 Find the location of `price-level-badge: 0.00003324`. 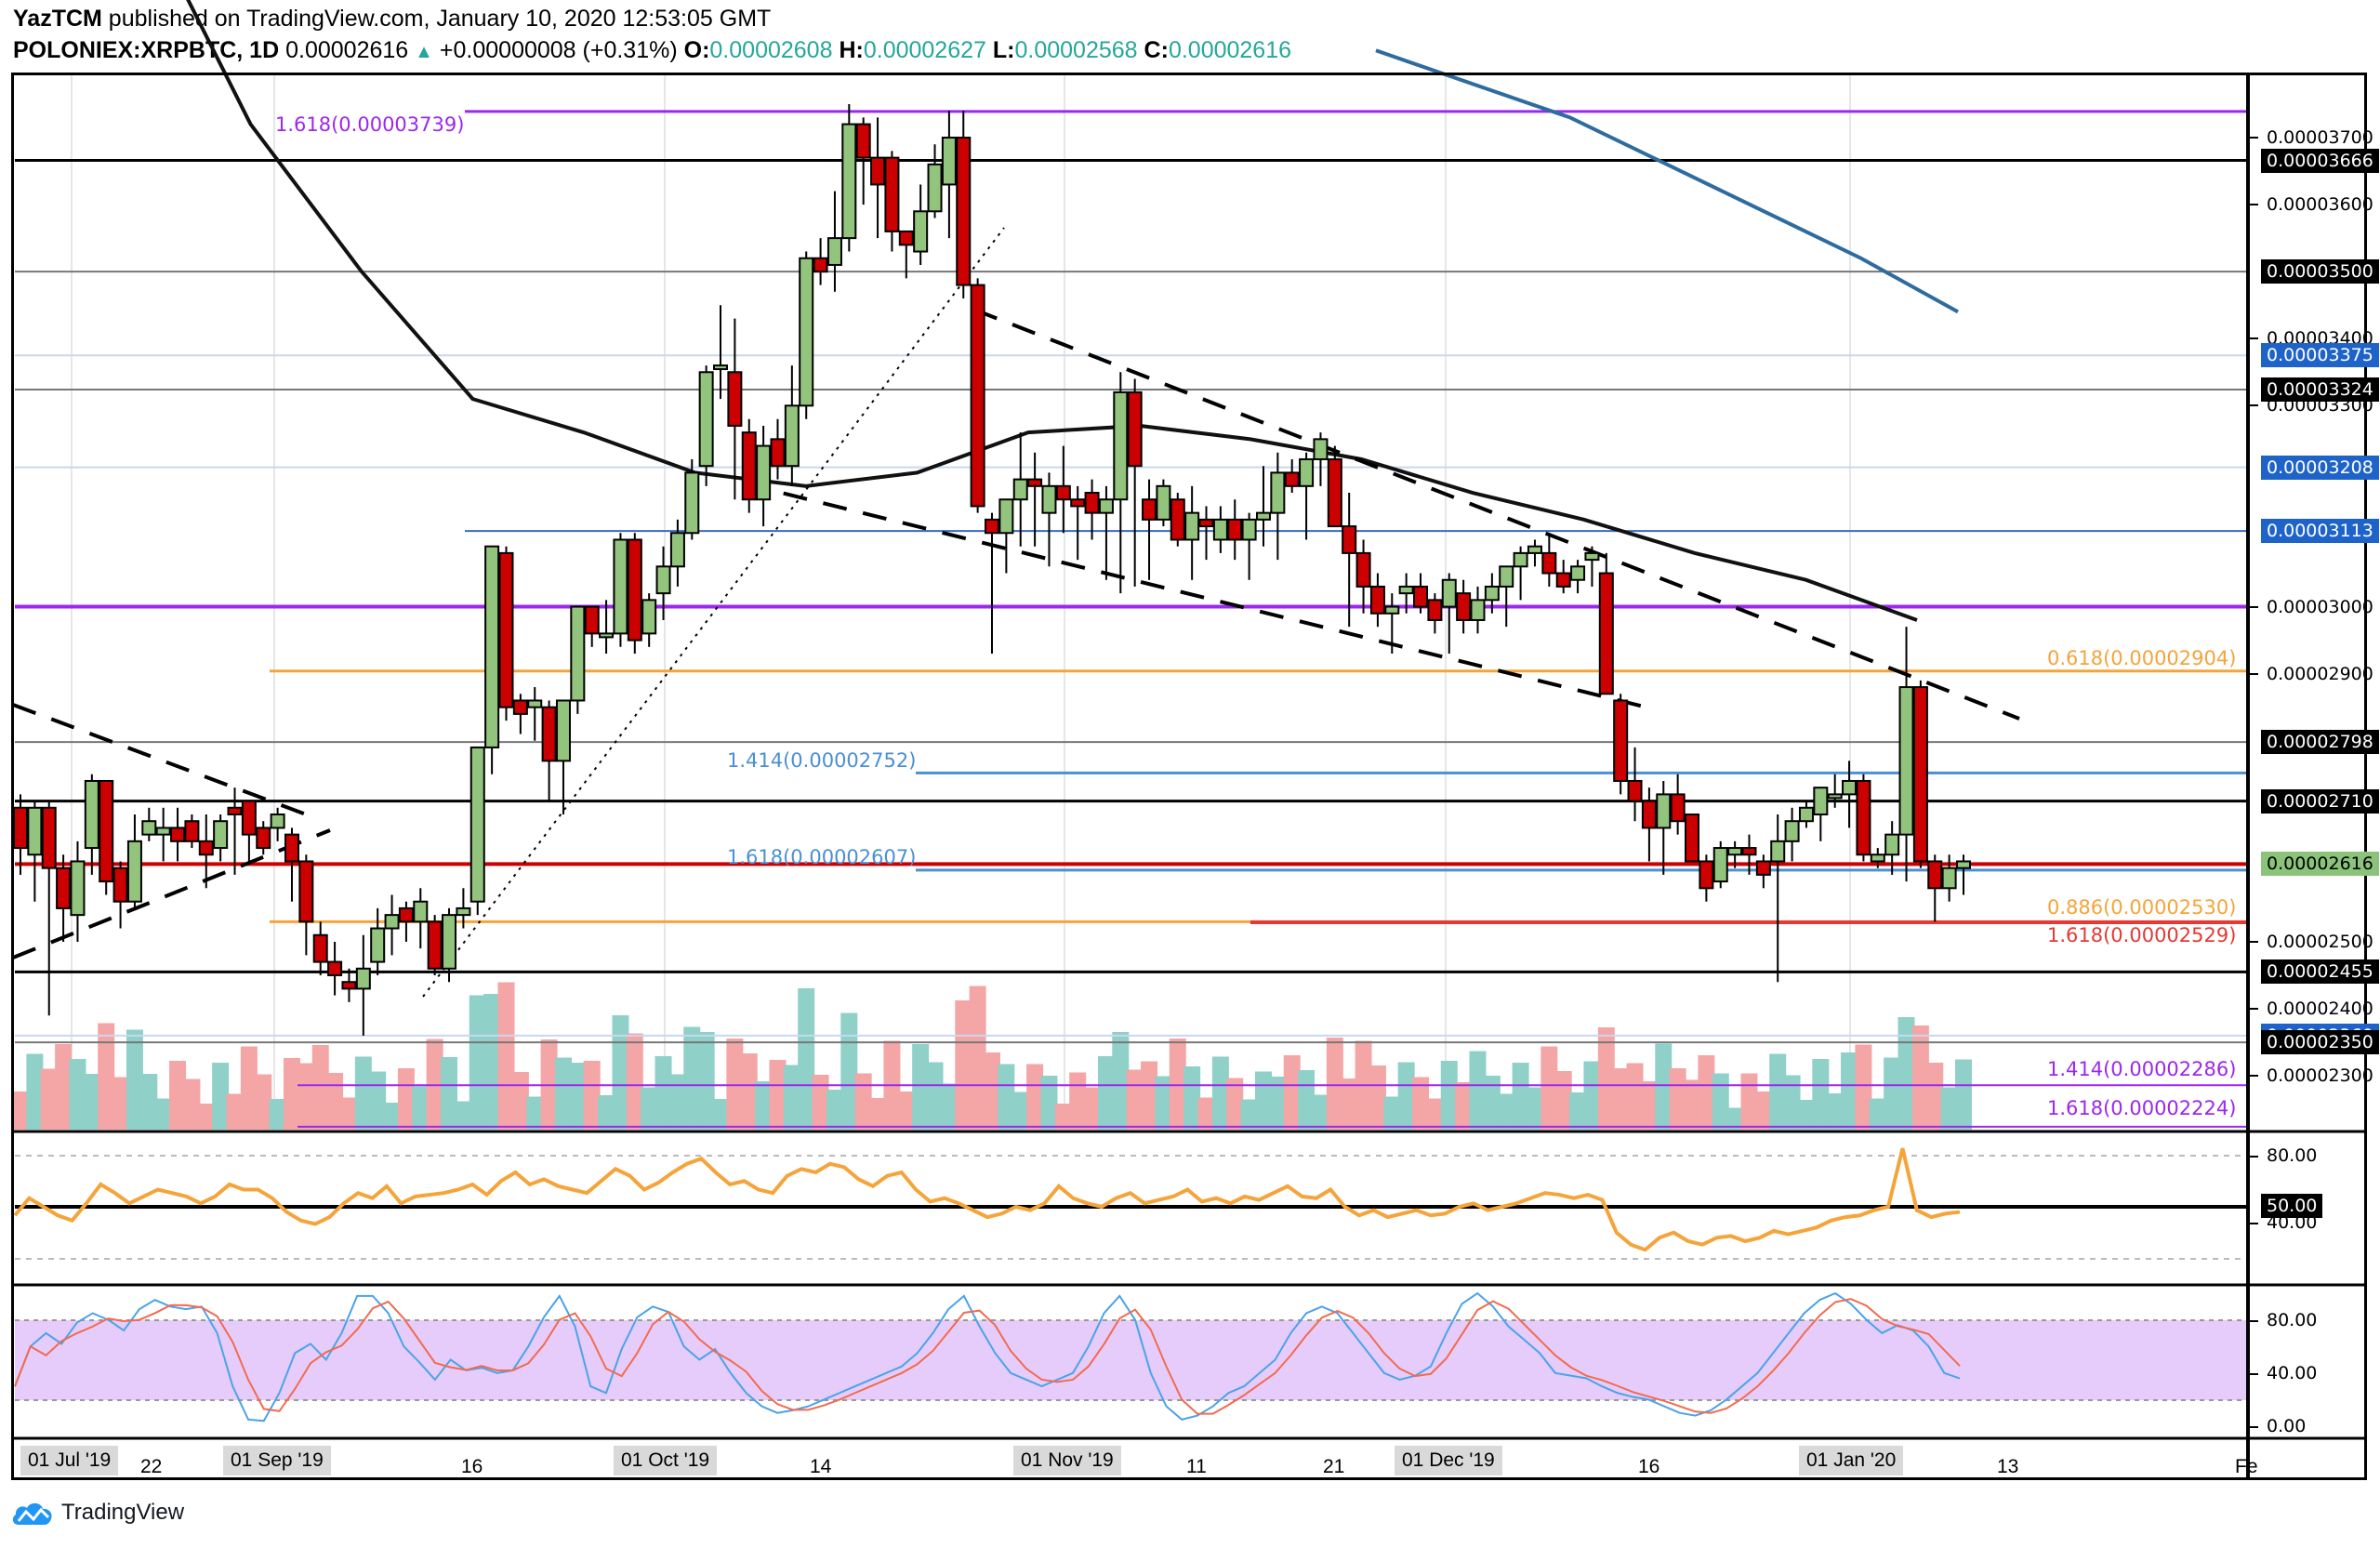

price-level-badge: 0.00003324 is located at coordinates (2320, 390).